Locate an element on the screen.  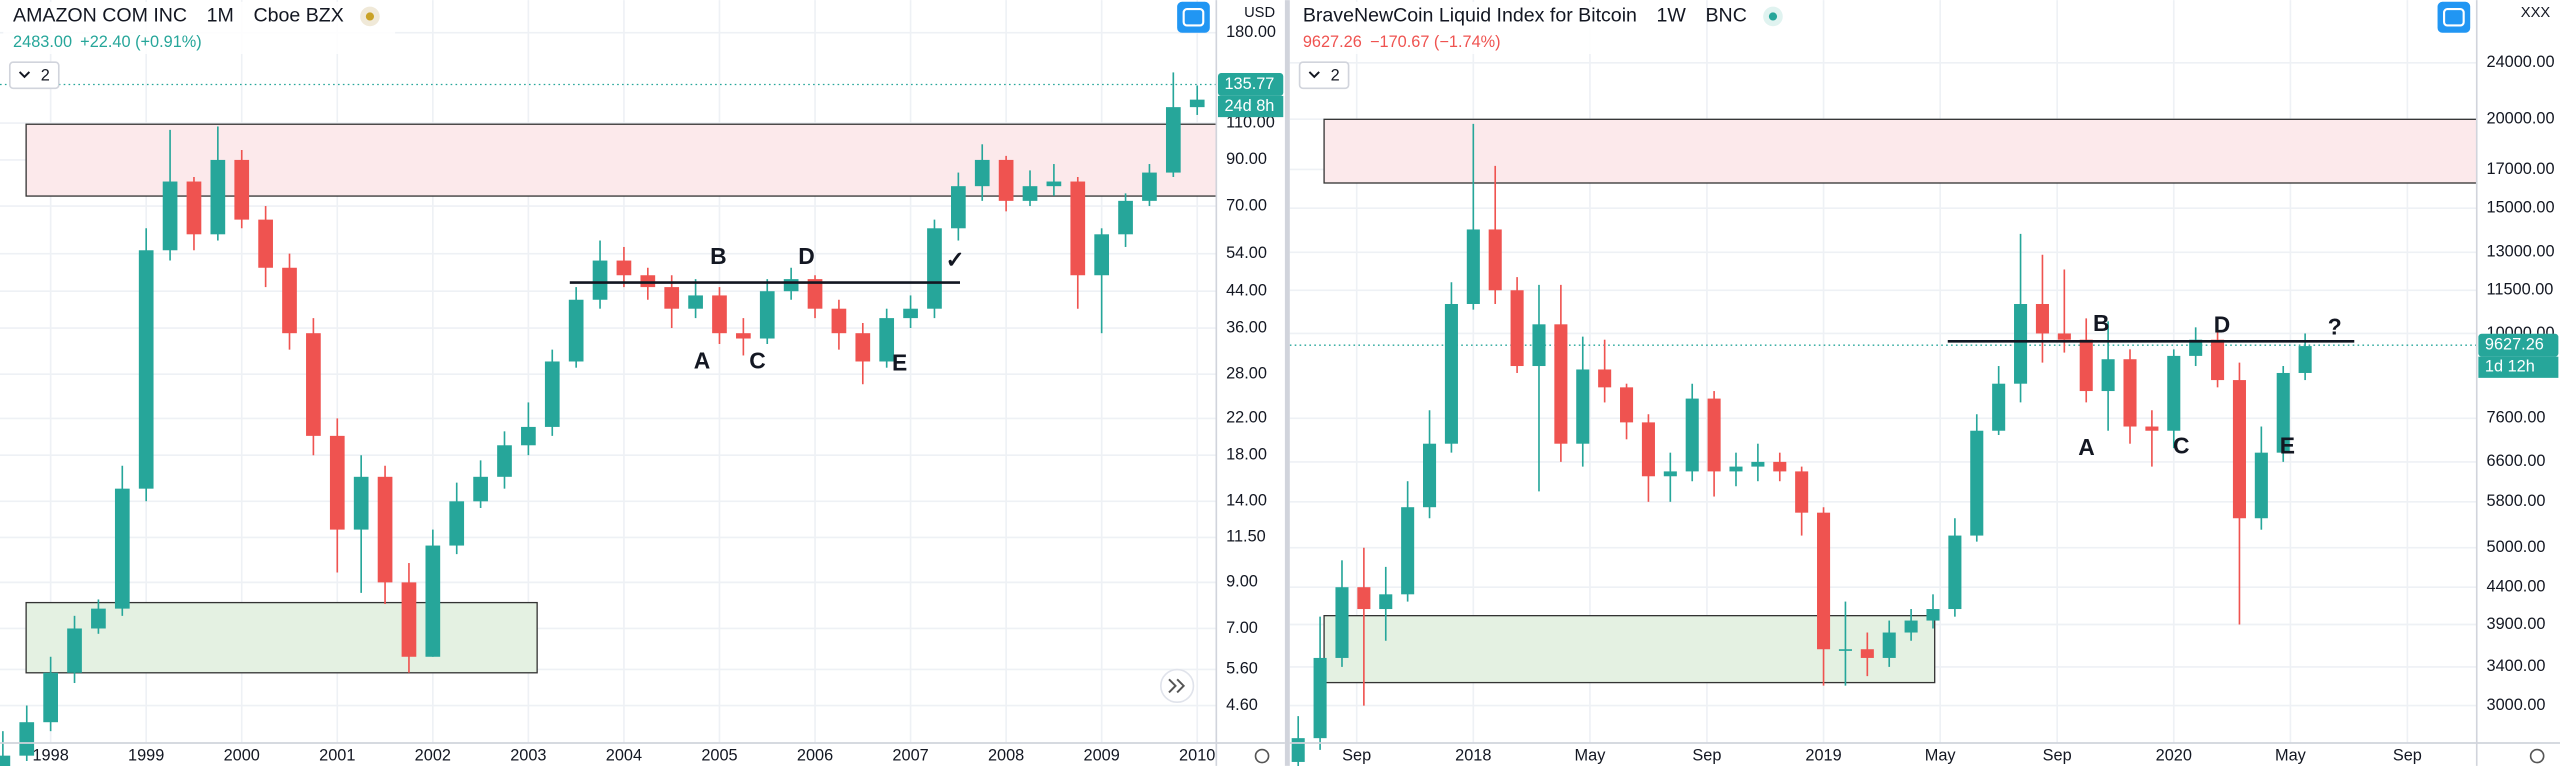
fullscreen-icon is located at coordinates (1193, 17).